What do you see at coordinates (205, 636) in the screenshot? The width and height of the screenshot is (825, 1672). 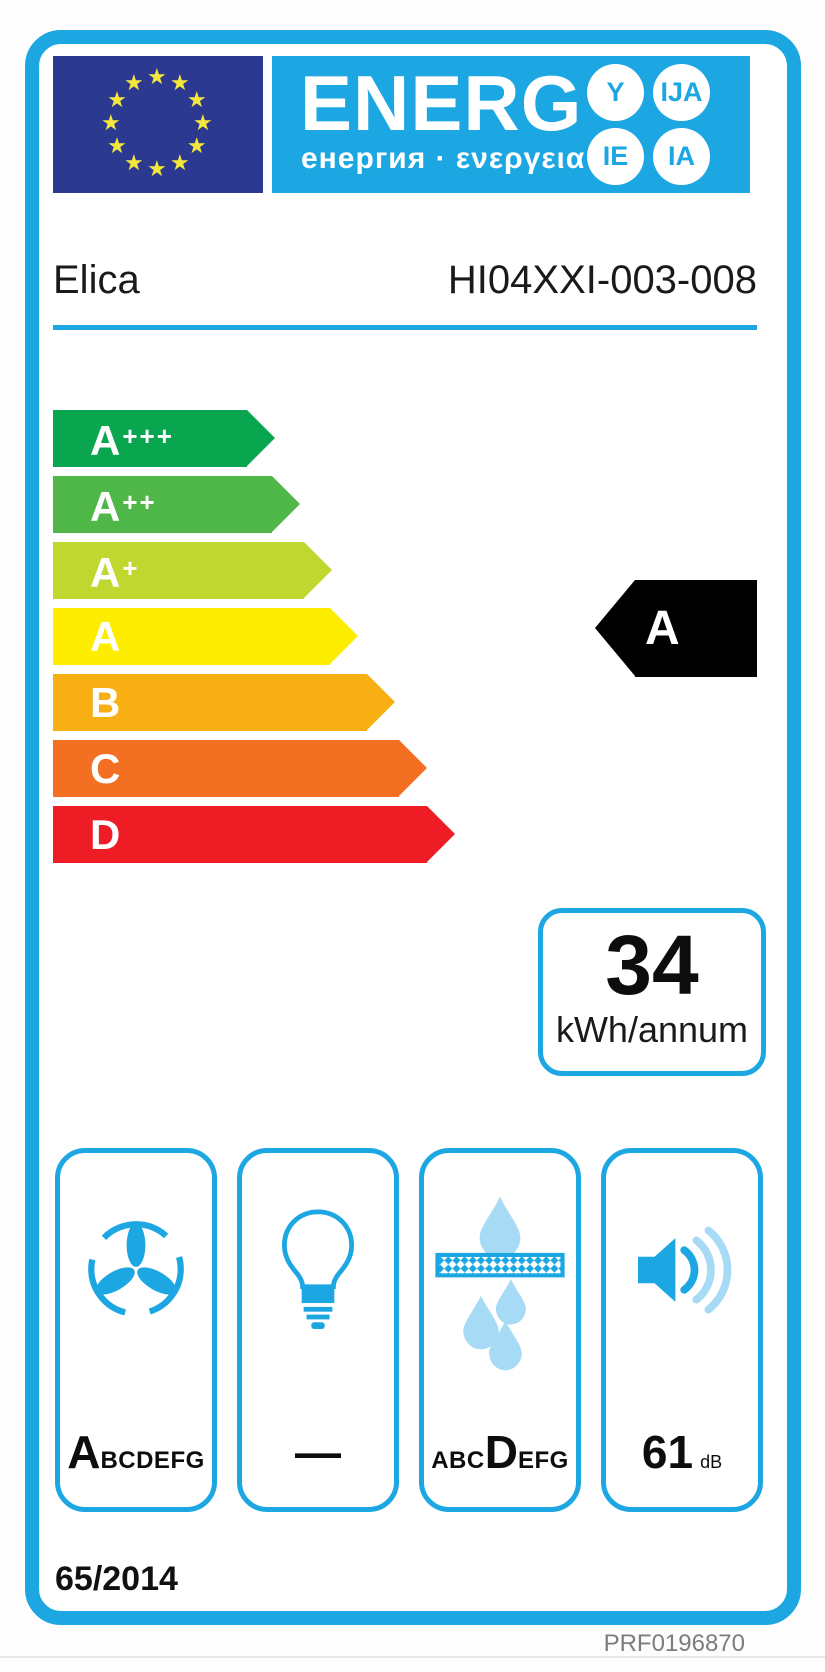 I see `scale-arrow-A: A` at bounding box center [205, 636].